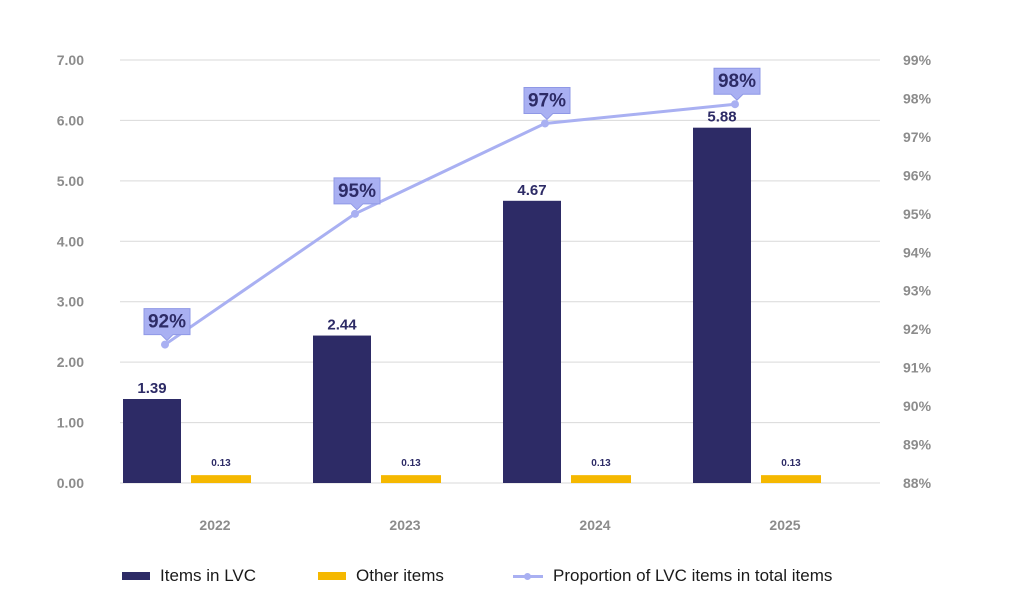 This screenshot has width=1024, height=610. I want to click on x-tick-label: 2025, so click(784, 525).